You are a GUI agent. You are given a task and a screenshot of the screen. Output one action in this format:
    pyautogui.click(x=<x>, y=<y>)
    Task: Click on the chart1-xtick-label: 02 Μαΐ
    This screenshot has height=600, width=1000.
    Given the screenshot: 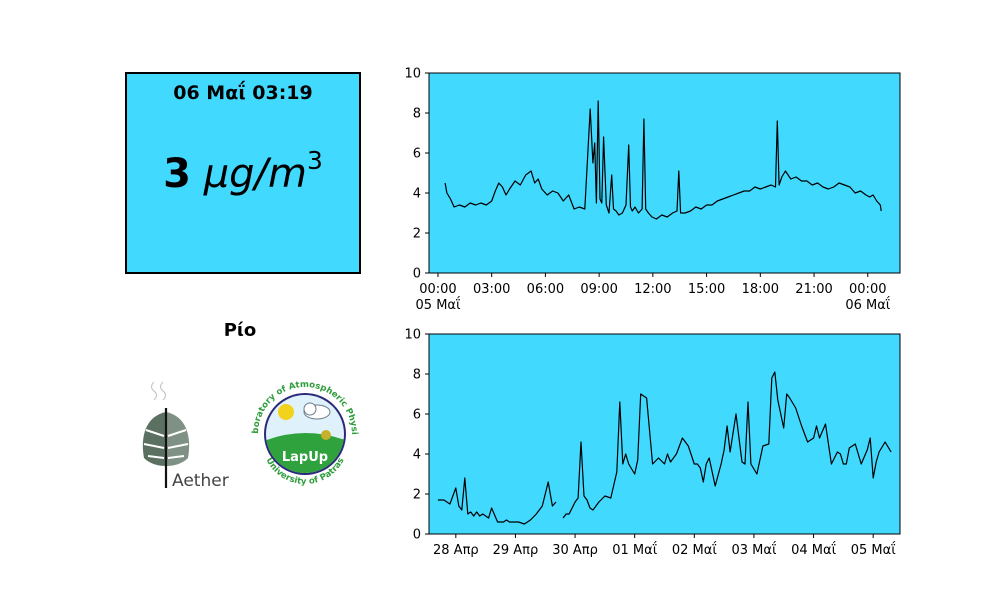 What is the action you would take?
    pyautogui.click(x=694, y=550)
    